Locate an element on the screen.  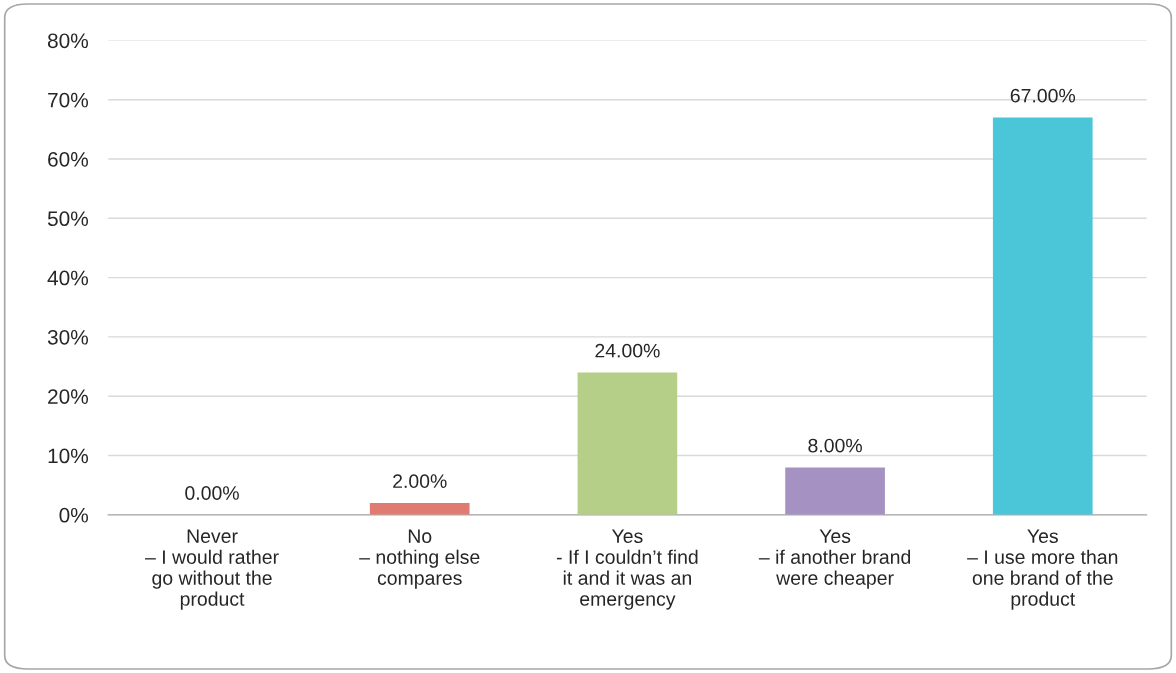
y-tick-label: 20% is located at coordinates (68, 396).